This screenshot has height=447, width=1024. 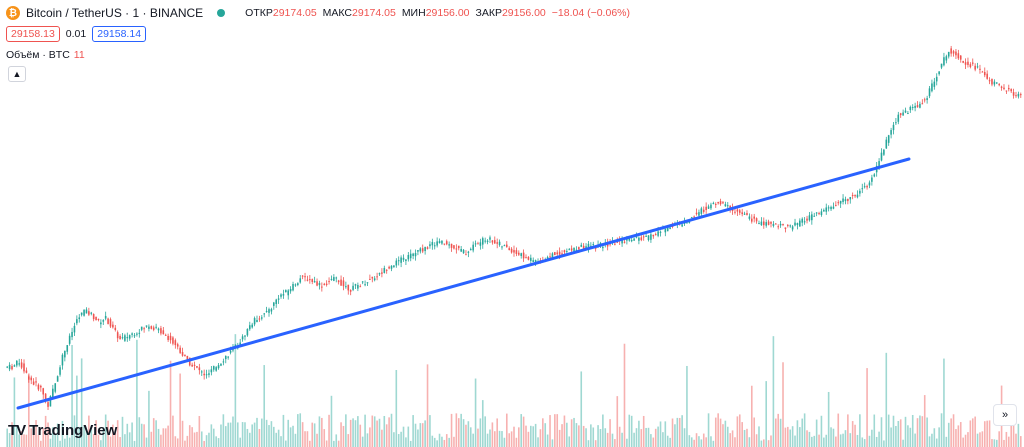 What do you see at coordinates (38, 55) in the screenshot?
I see `volume-label: Объём · BTC` at bounding box center [38, 55].